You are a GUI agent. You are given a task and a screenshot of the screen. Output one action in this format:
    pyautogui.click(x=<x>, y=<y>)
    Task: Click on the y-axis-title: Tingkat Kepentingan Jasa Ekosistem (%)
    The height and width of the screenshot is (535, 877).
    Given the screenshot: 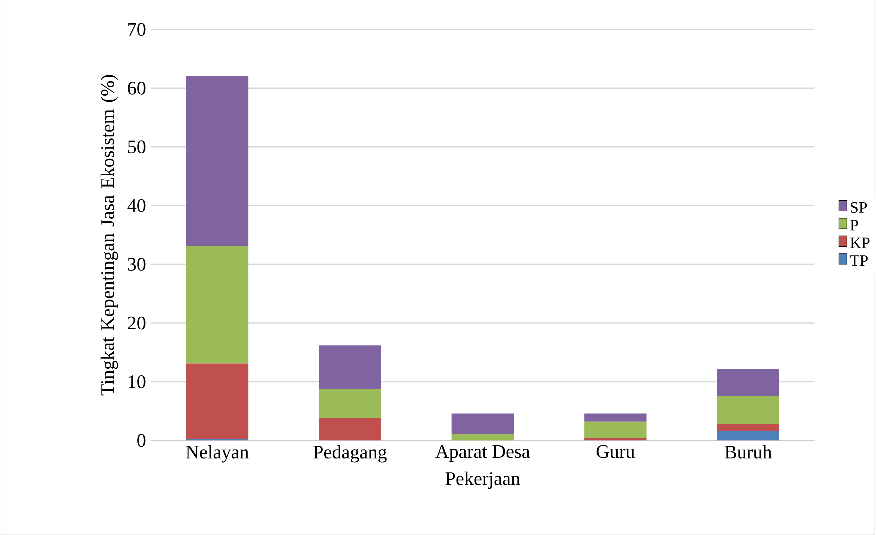 What is the action you would take?
    pyautogui.click(x=109, y=235)
    